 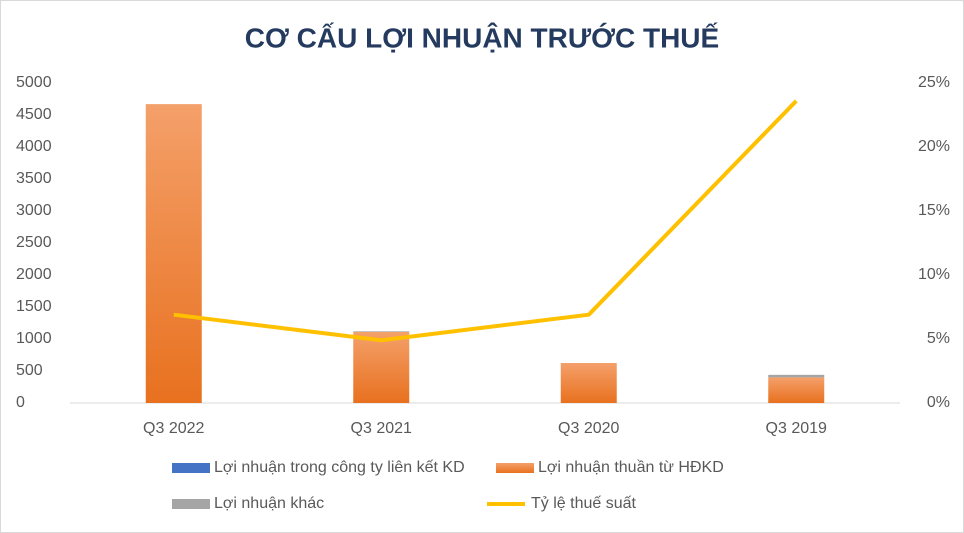 What do you see at coordinates (29, 370) in the screenshot?
I see `y-tick-label: 500` at bounding box center [29, 370].